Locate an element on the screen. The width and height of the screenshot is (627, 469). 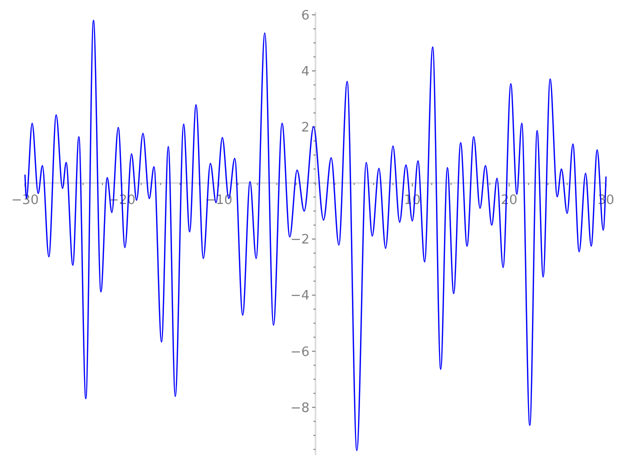
y-tick-label: −2 is located at coordinates (300, 240).